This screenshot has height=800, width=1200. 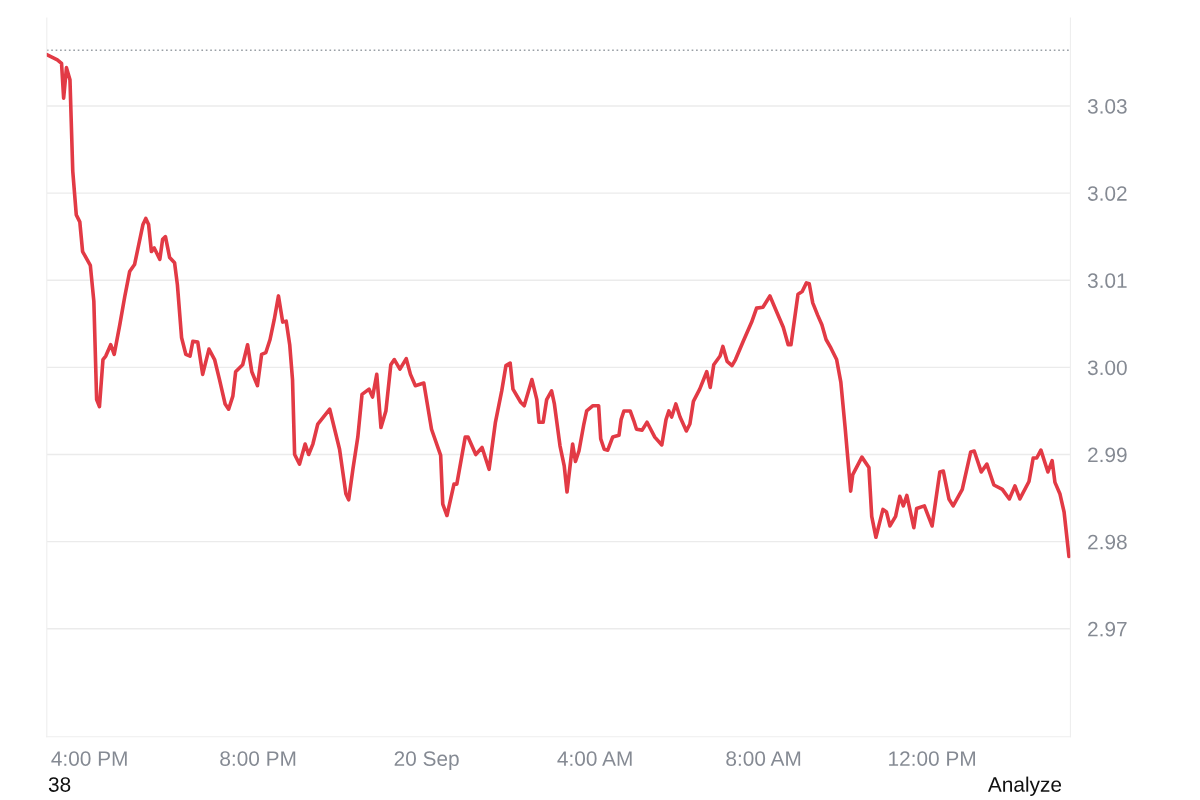 I want to click on y-tick-label: 3.00, so click(x=1107, y=368).